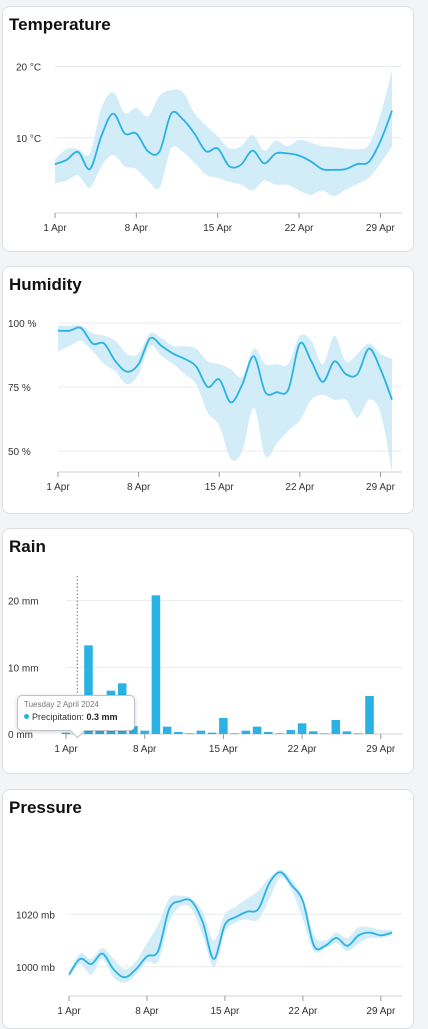 This screenshot has height=1029, width=428. What do you see at coordinates (61, 704) in the screenshot?
I see `tooltip-date: Tuesday 2 April 2024` at bounding box center [61, 704].